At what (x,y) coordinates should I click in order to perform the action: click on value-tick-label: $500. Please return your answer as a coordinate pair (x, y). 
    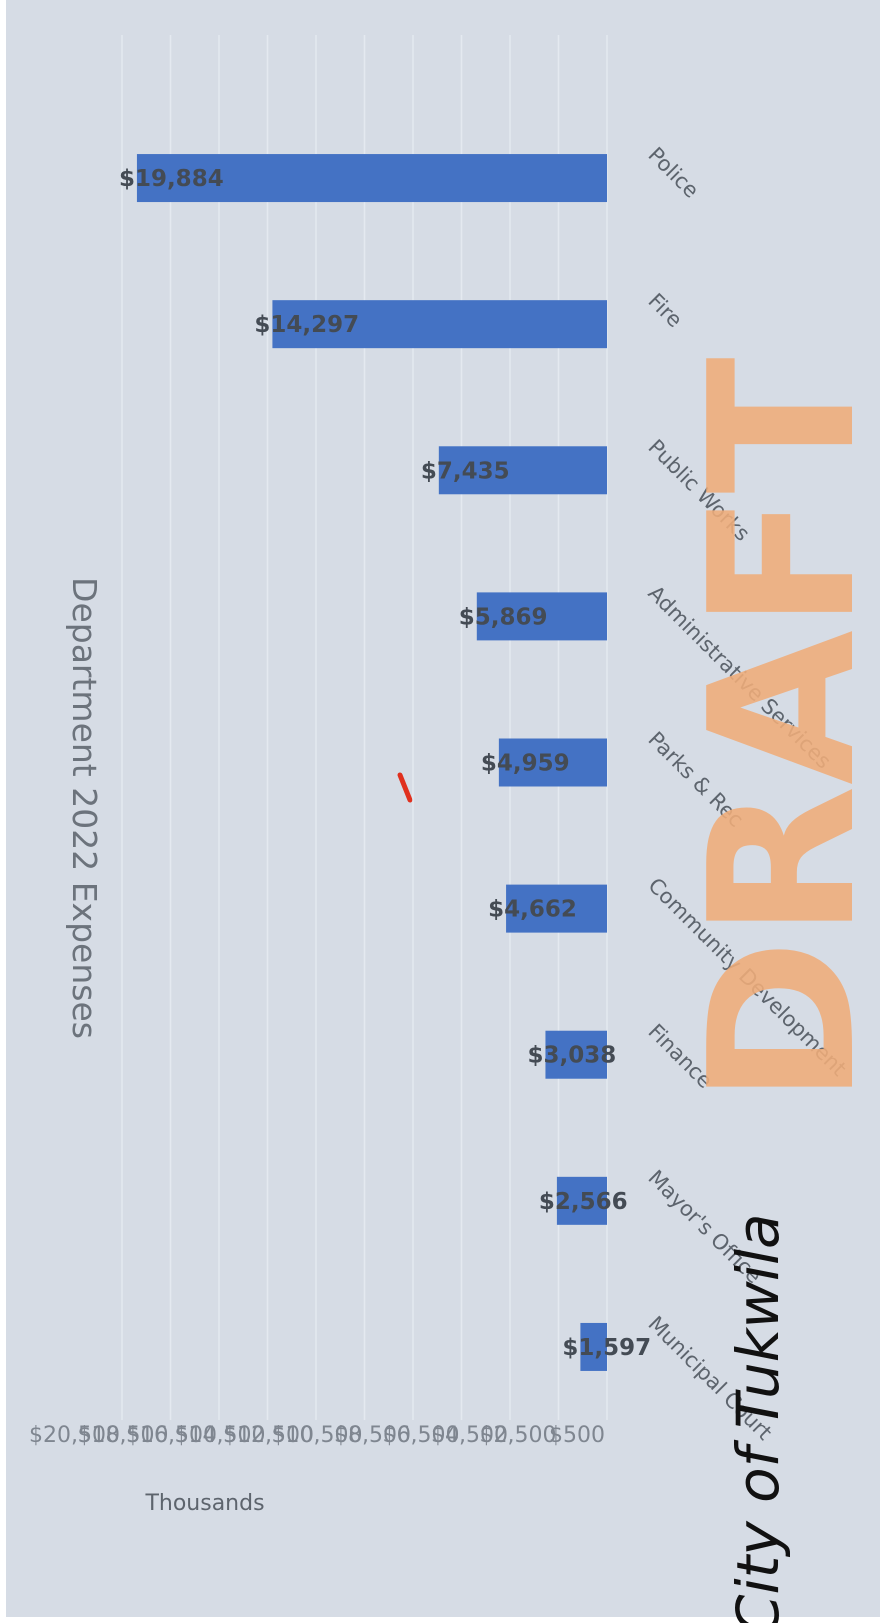
    Looking at the image, I should click on (577, 1435).